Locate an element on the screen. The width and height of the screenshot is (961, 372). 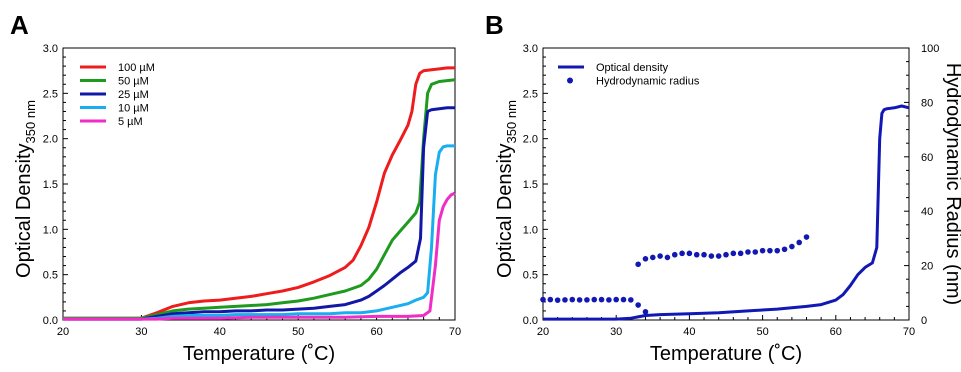
legend-label: 10 µM is located at coordinates (133, 109).